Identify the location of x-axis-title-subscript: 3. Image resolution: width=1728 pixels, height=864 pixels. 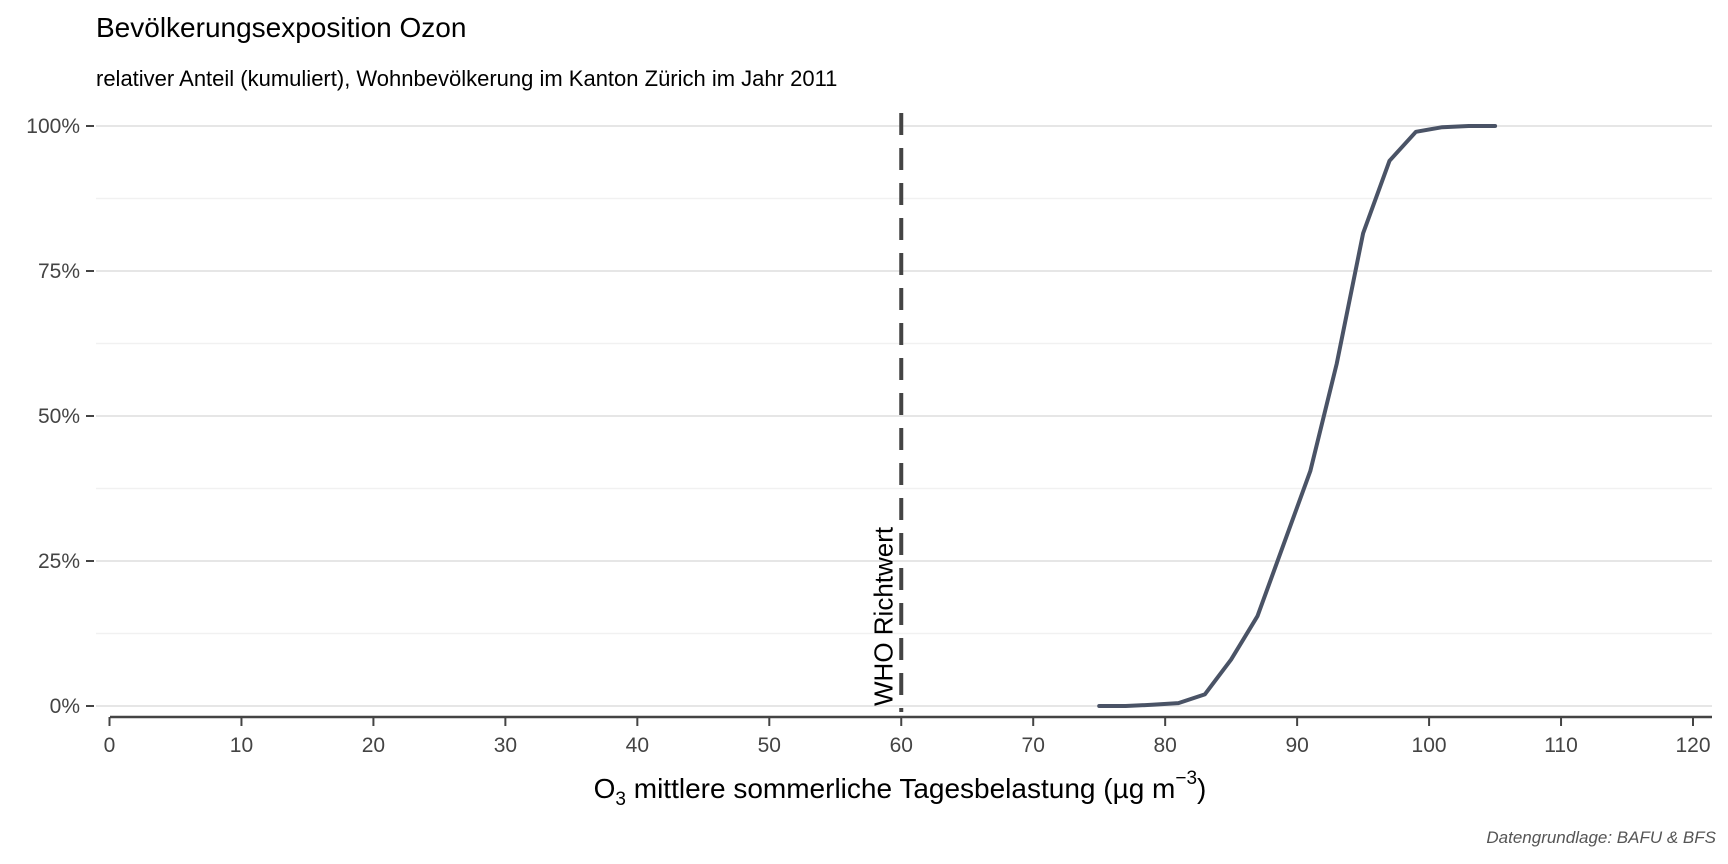
(620, 799).